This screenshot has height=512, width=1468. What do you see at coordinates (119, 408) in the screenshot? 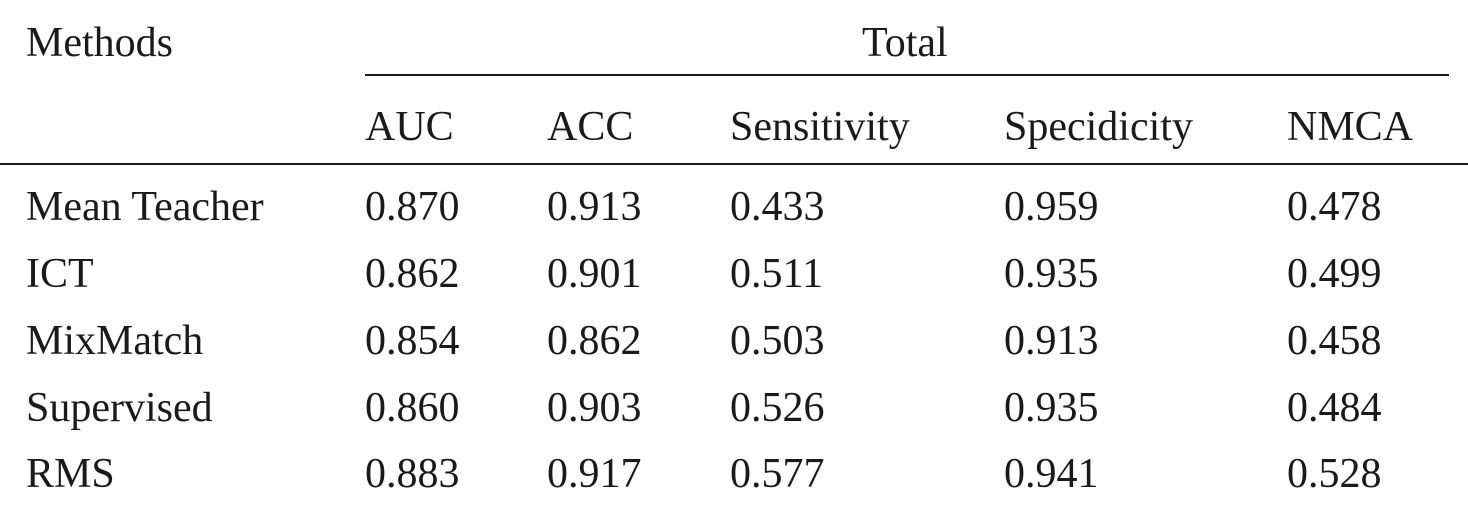
I see `row-method: Supervised` at bounding box center [119, 408].